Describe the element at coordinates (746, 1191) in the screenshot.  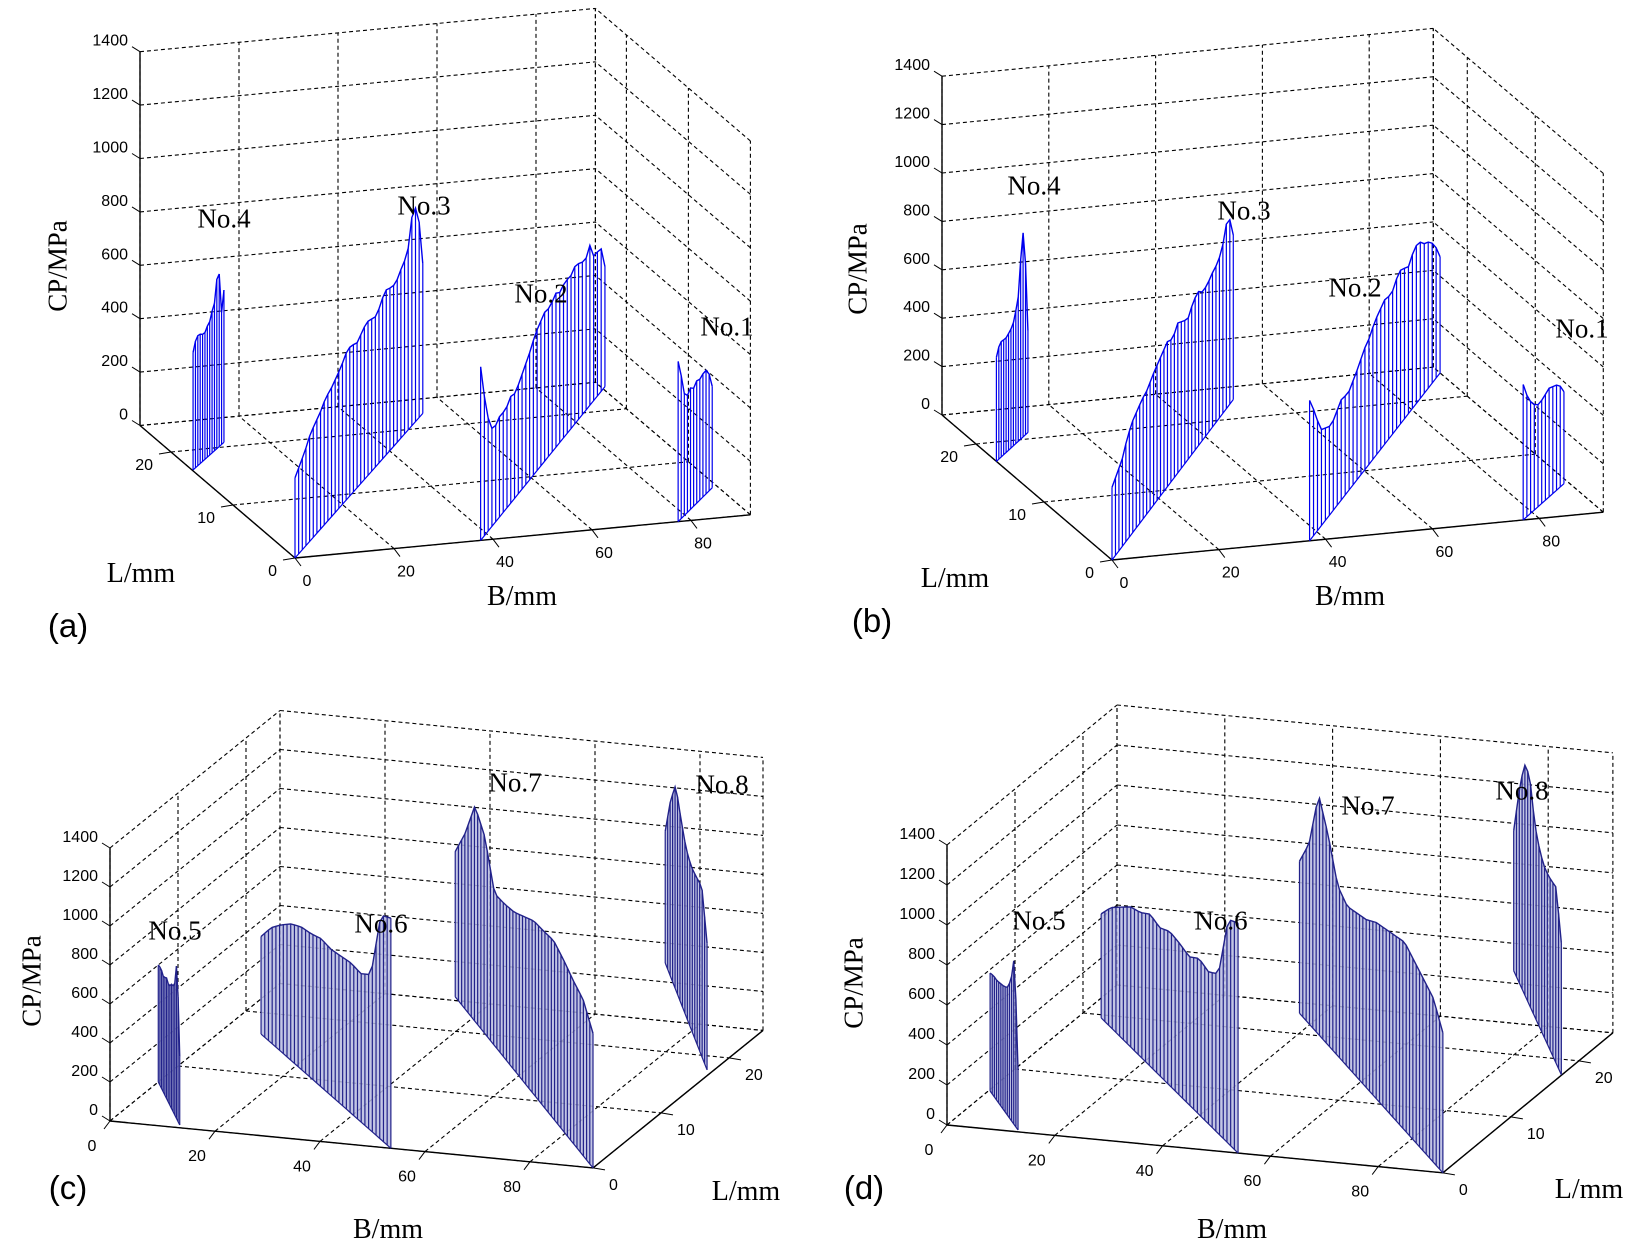
I see `panel-c-ylabel: L/mm` at that location.